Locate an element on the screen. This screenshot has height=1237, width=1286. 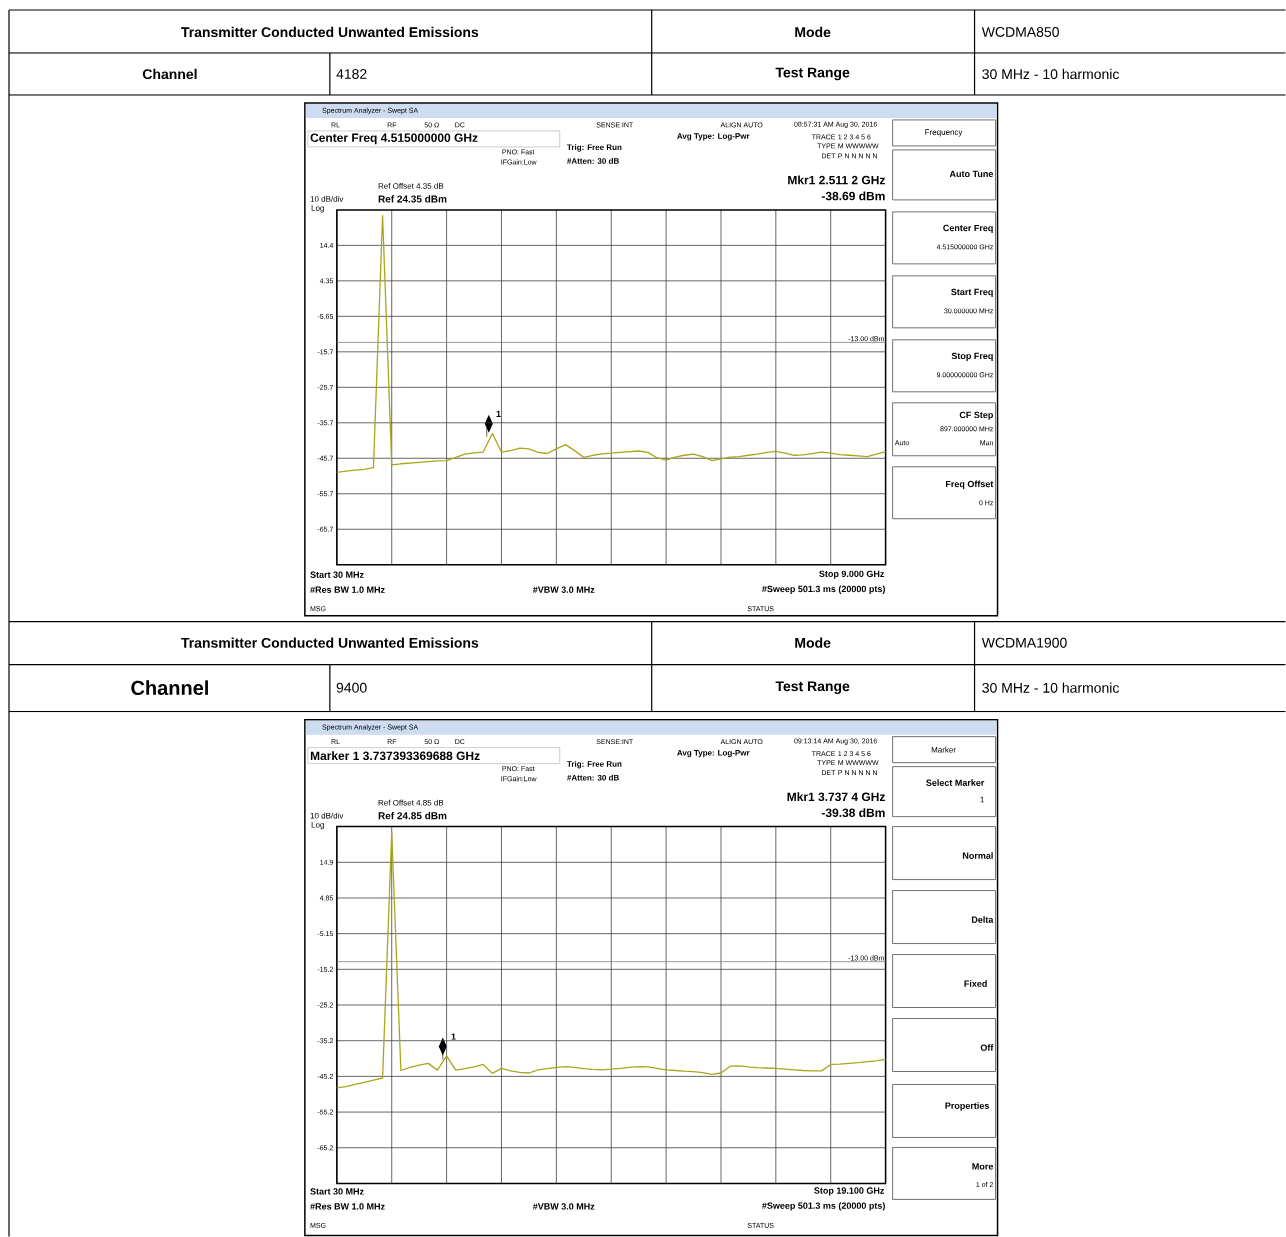
text: Marker 1 3.737393369688 GHz is located at coordinates (395, 756).